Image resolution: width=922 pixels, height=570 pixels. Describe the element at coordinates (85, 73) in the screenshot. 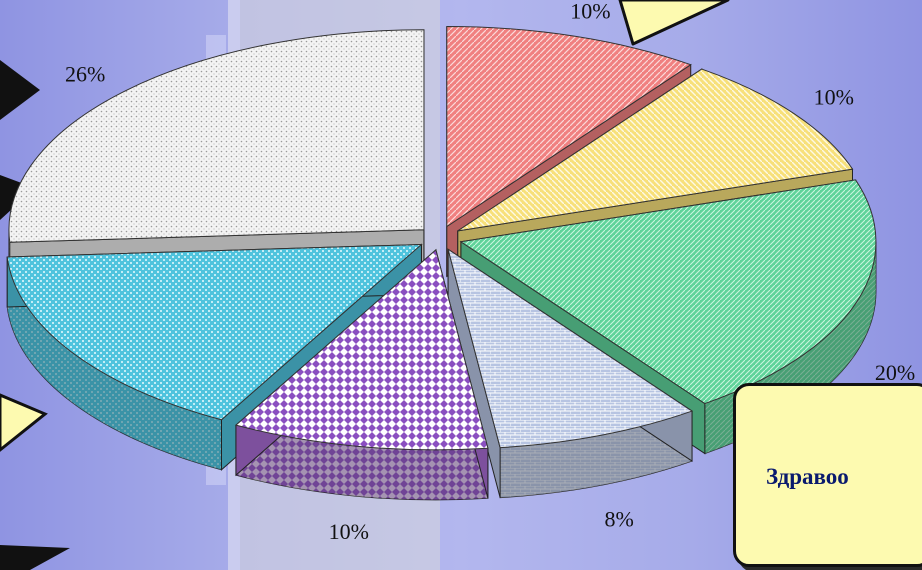

I see `pie-label-6: 26%` at that location.